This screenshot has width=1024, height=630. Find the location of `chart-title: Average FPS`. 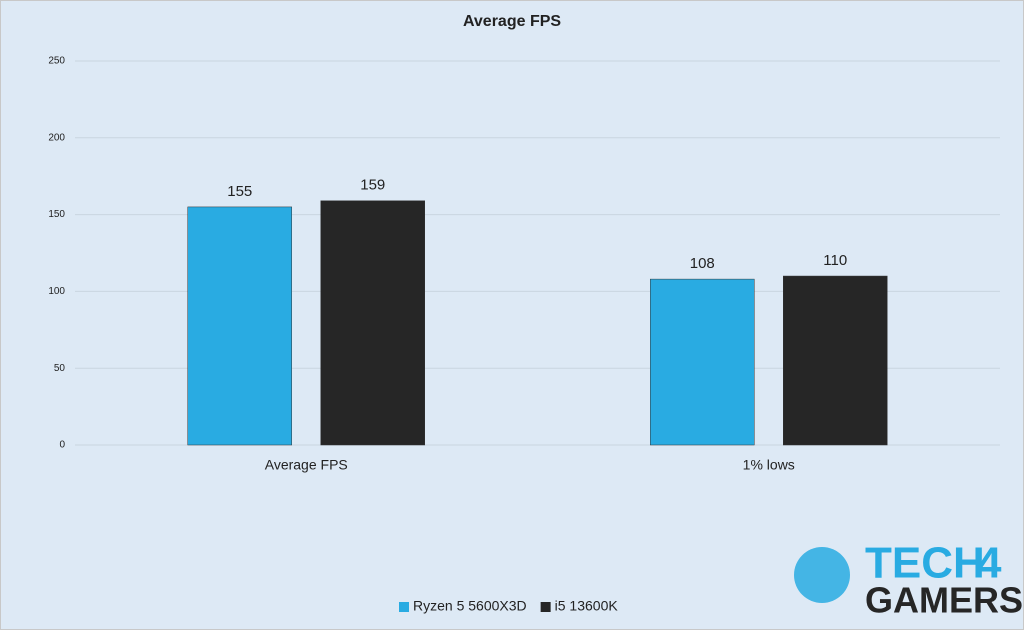

chart-title: Average FPS is located at coordinates (512, 21).